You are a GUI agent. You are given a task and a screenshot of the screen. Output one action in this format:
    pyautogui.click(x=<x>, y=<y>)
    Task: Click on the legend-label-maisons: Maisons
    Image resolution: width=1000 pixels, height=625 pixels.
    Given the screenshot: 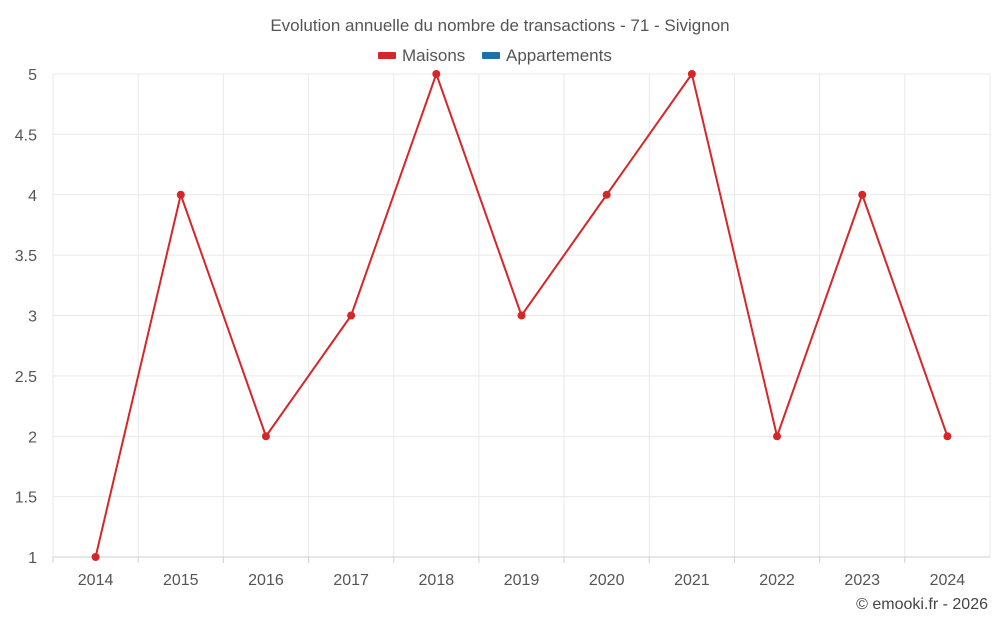 What is the action you would take?
    pyautogui.click(x=433, y=55)
    